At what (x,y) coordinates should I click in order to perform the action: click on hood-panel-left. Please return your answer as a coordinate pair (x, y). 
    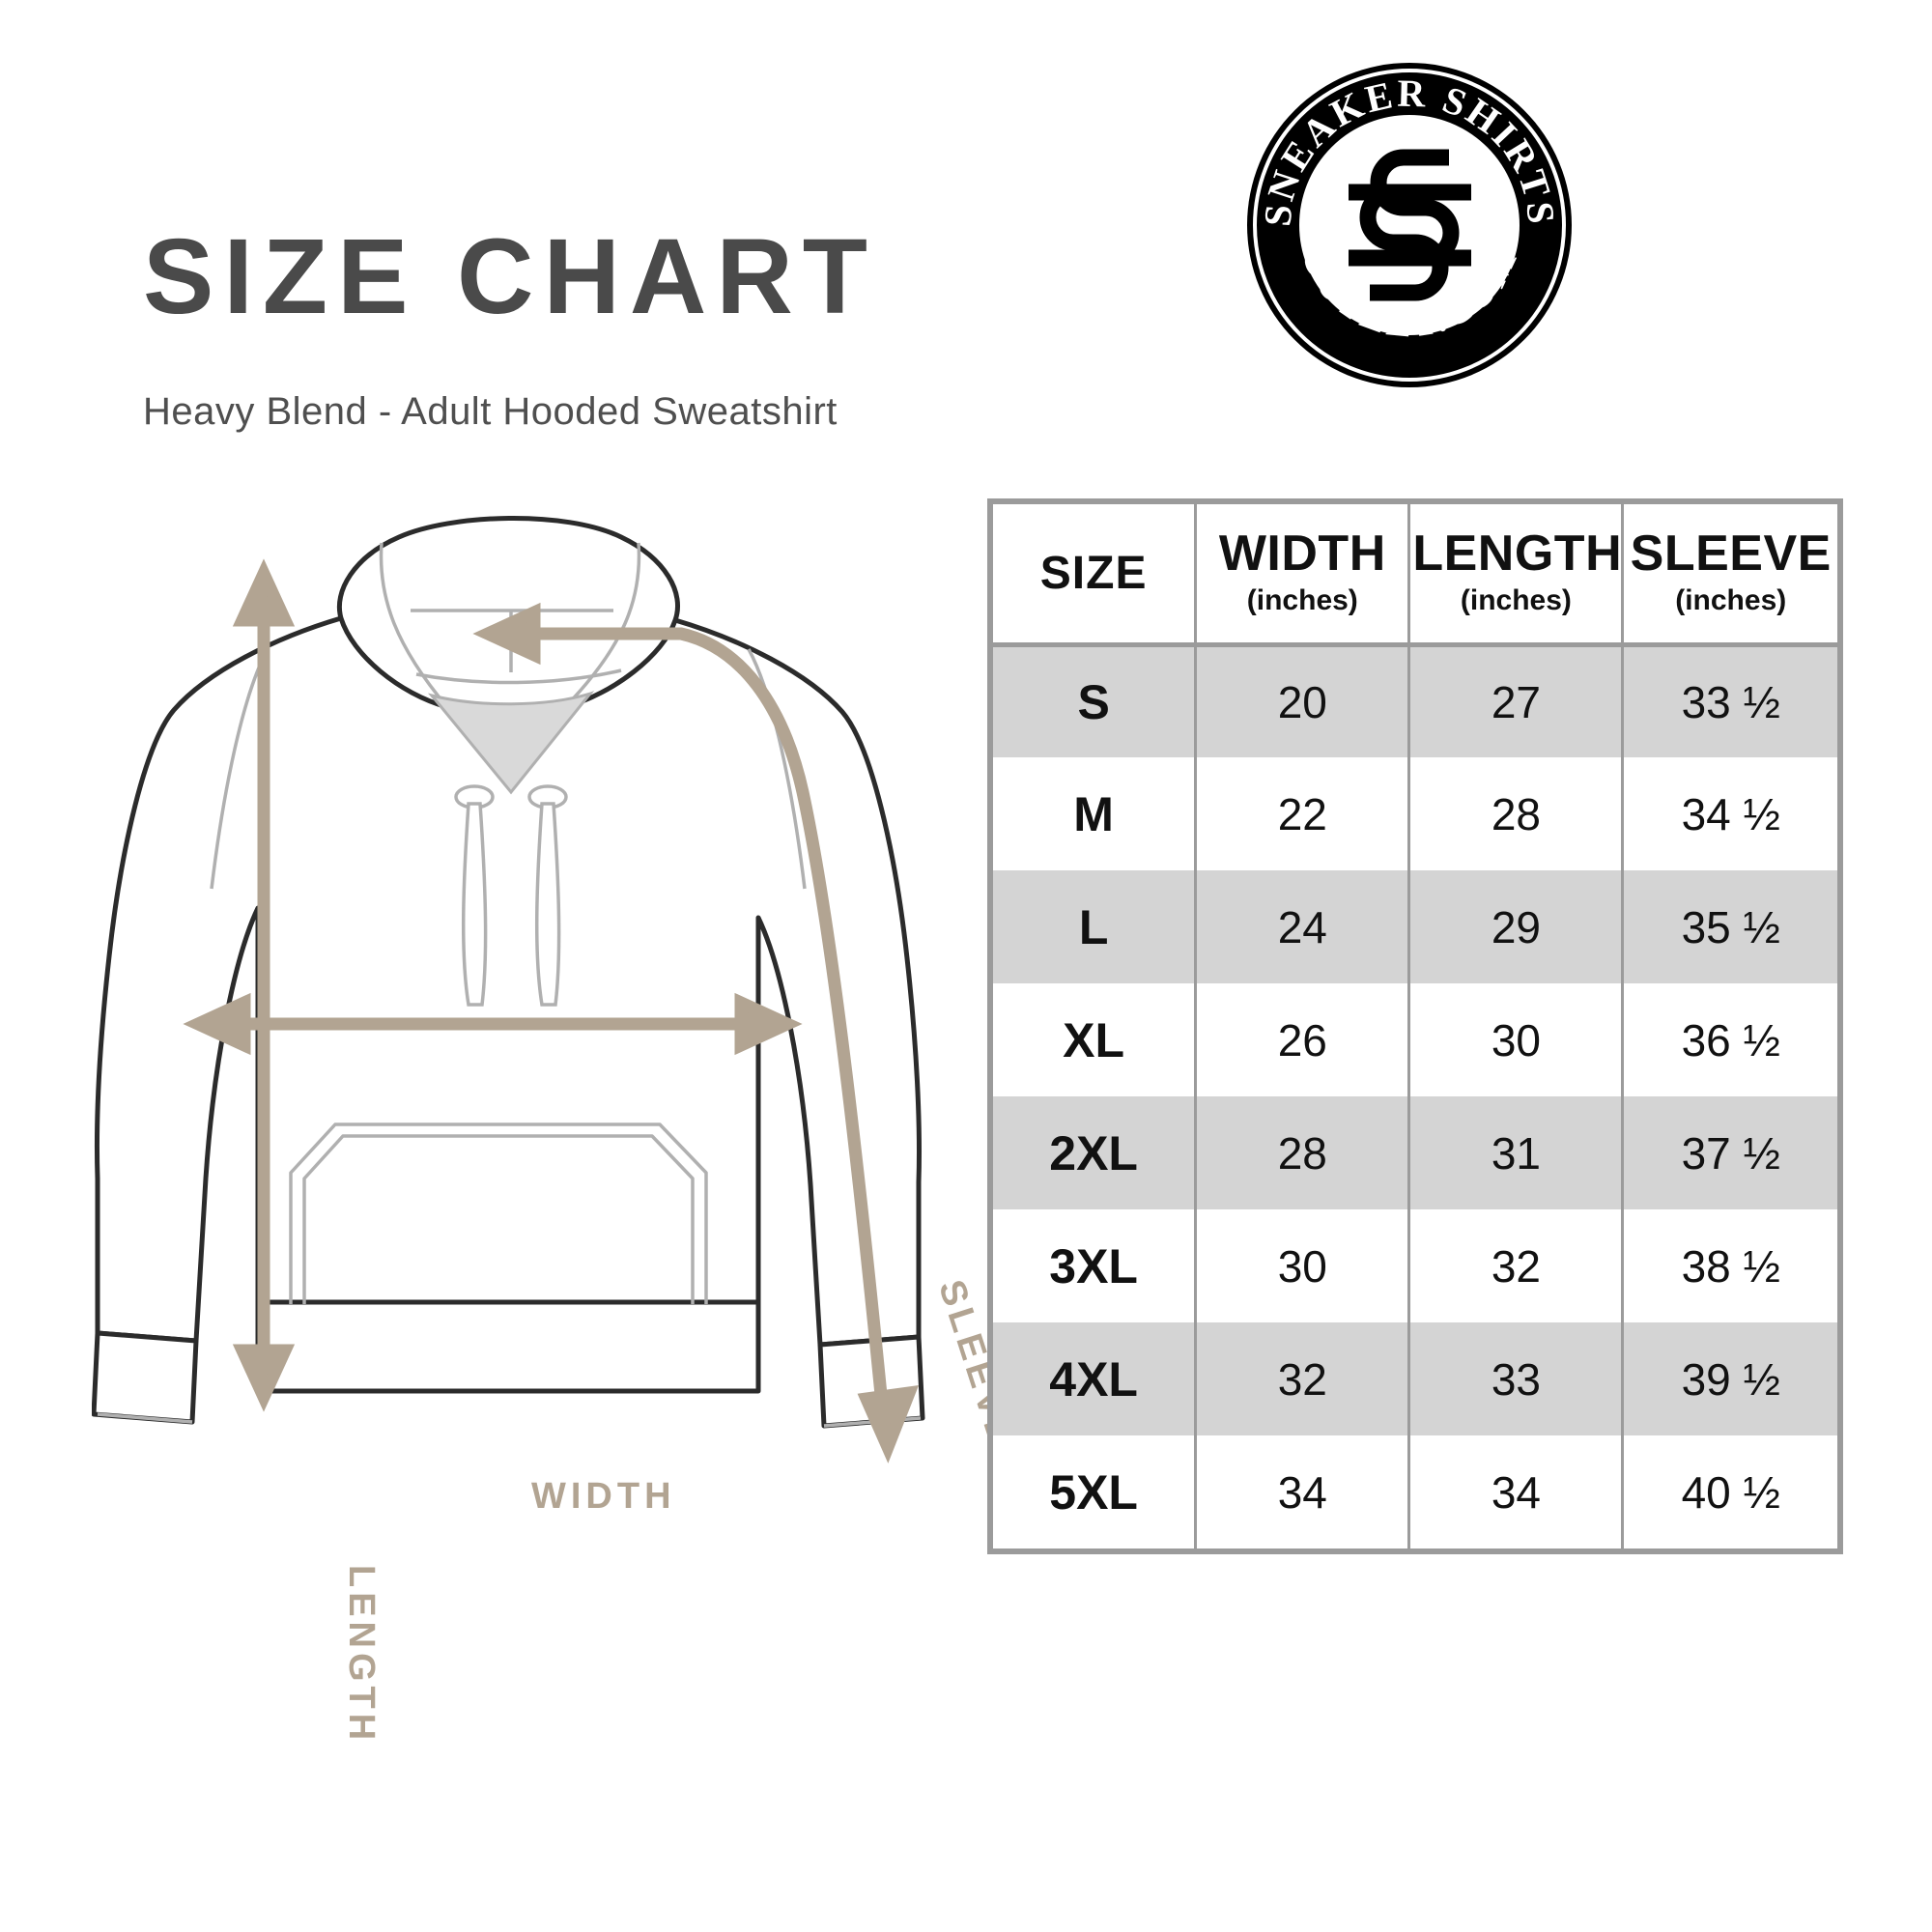
    Looking at the image, I should click on (414, 625).